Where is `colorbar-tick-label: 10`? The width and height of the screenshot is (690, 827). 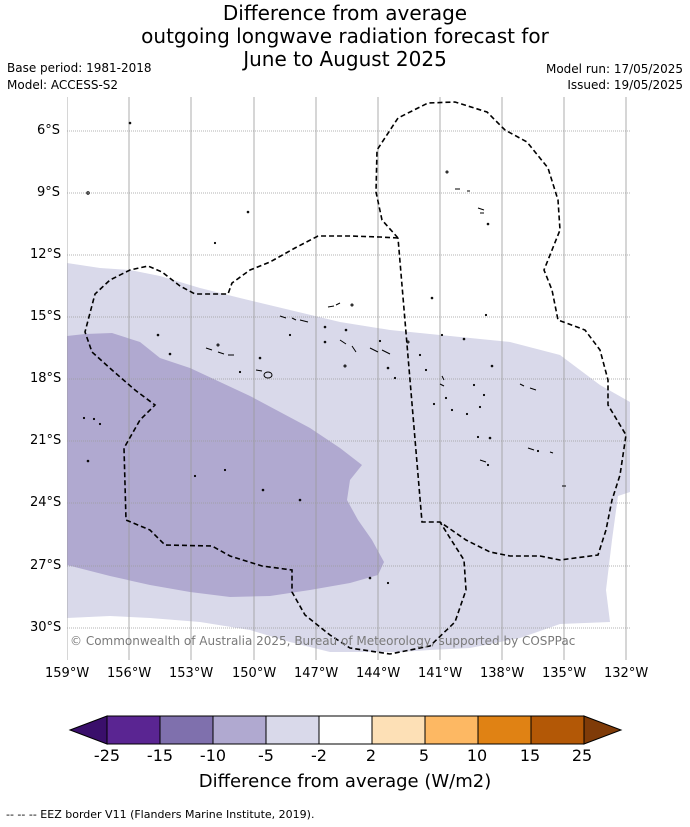 colorbar-tick-label: 10 is located at coordinates (477, 755).